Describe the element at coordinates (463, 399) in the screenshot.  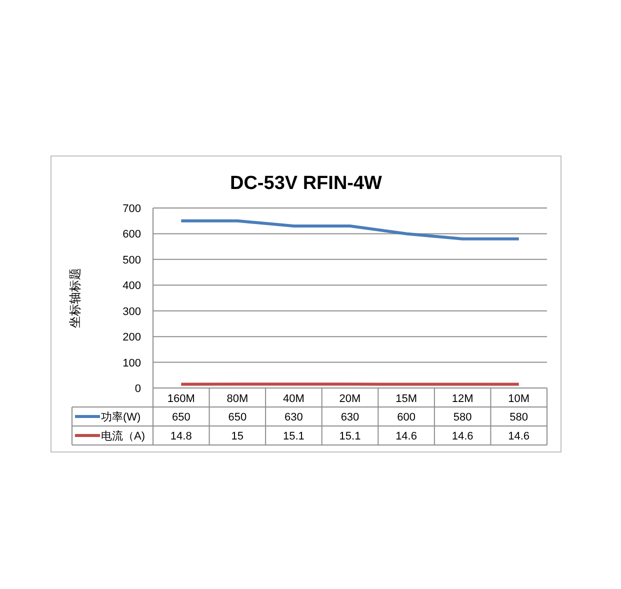
I see `x-tick-label: 12M` at that location.